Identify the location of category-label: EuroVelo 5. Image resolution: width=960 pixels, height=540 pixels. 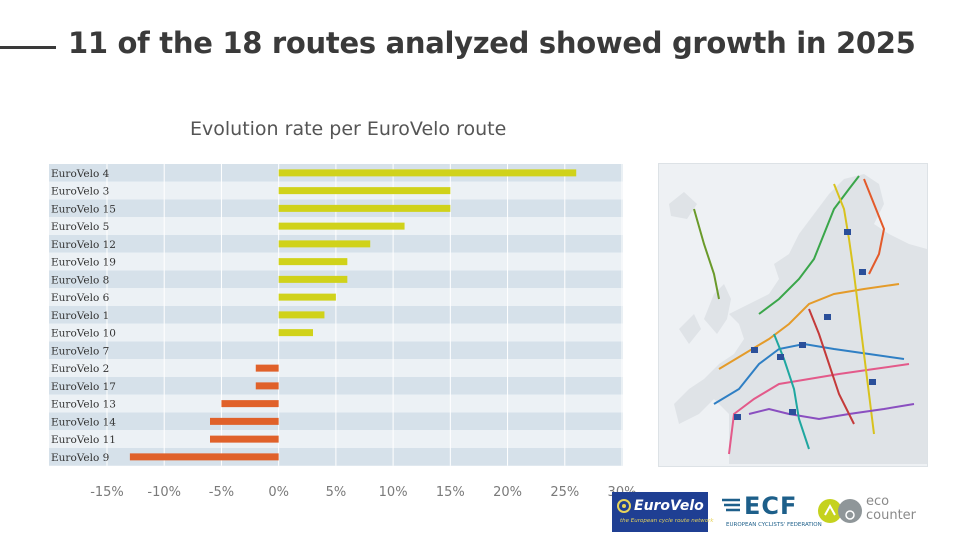
(80, 227).